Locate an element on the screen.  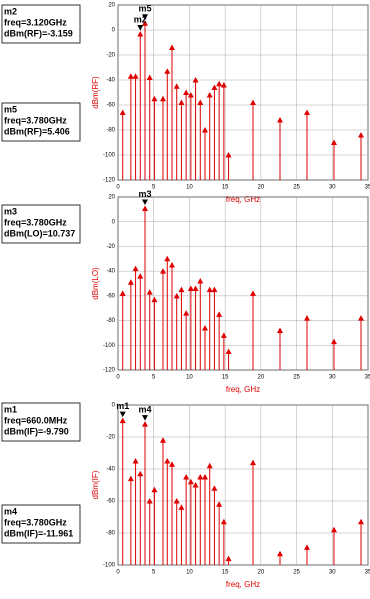
marker-box-value: dBm(RF)=5.406 is located at coordinates (37, 131).